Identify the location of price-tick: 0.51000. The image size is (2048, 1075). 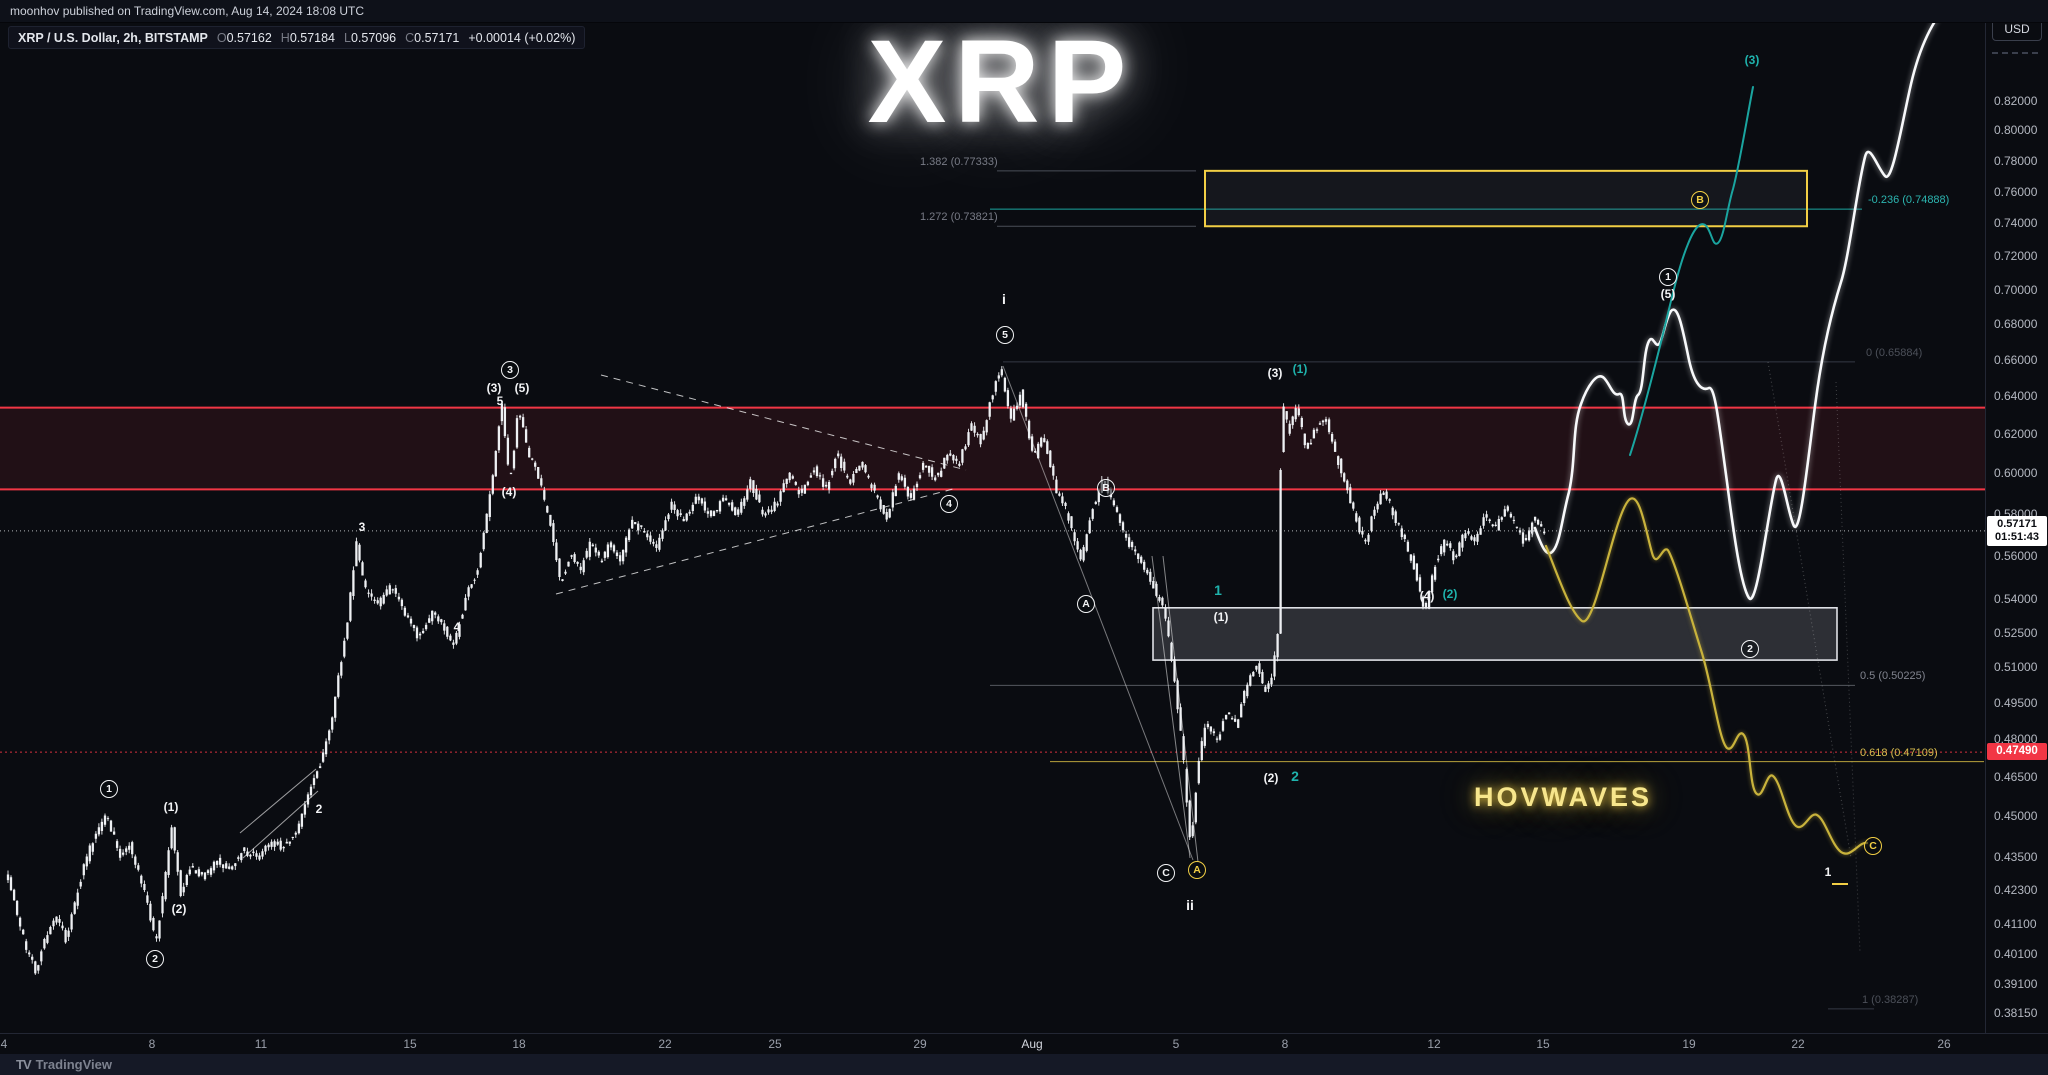
(2016, 667).